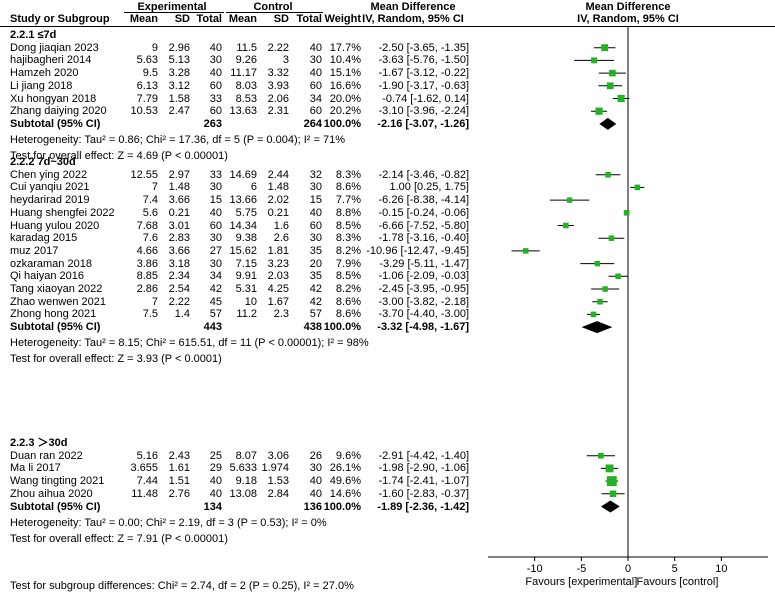  I want to click on total-experimental: 42, so click(215, 289).